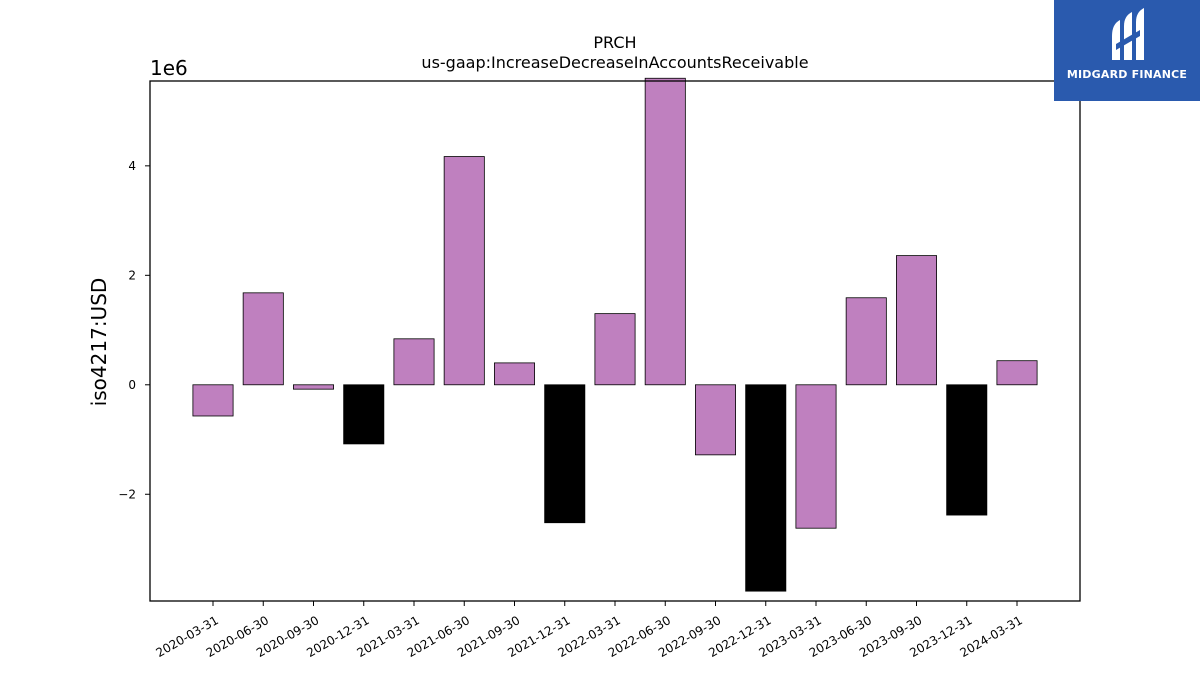 The width and height of the screenshot is (1200, 675). Describe the element at coordinates (614, 42) in the screenshot. I see `chart-title: PRCH` at that location.